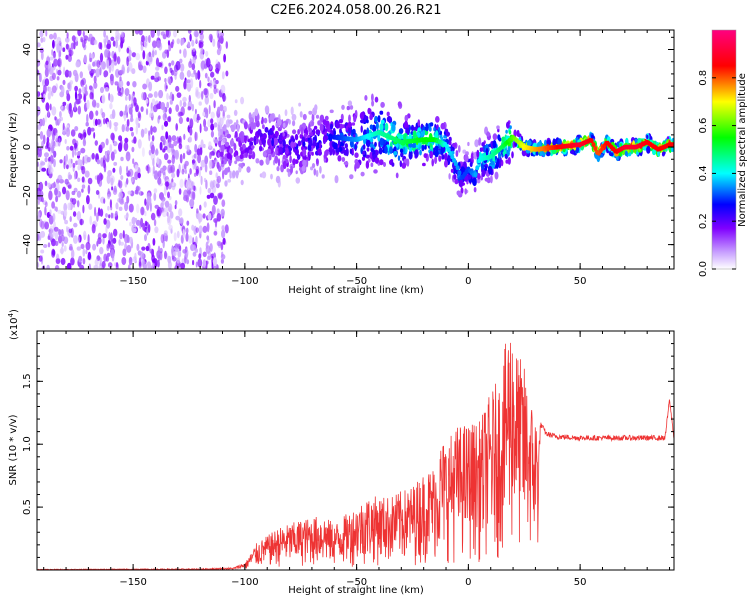 This screenshot has height=600, width=750. What do you see at coordinates (27, 49) in the screenshot?
I see `y-tick-label: 40` at bounding box center [27, 49].